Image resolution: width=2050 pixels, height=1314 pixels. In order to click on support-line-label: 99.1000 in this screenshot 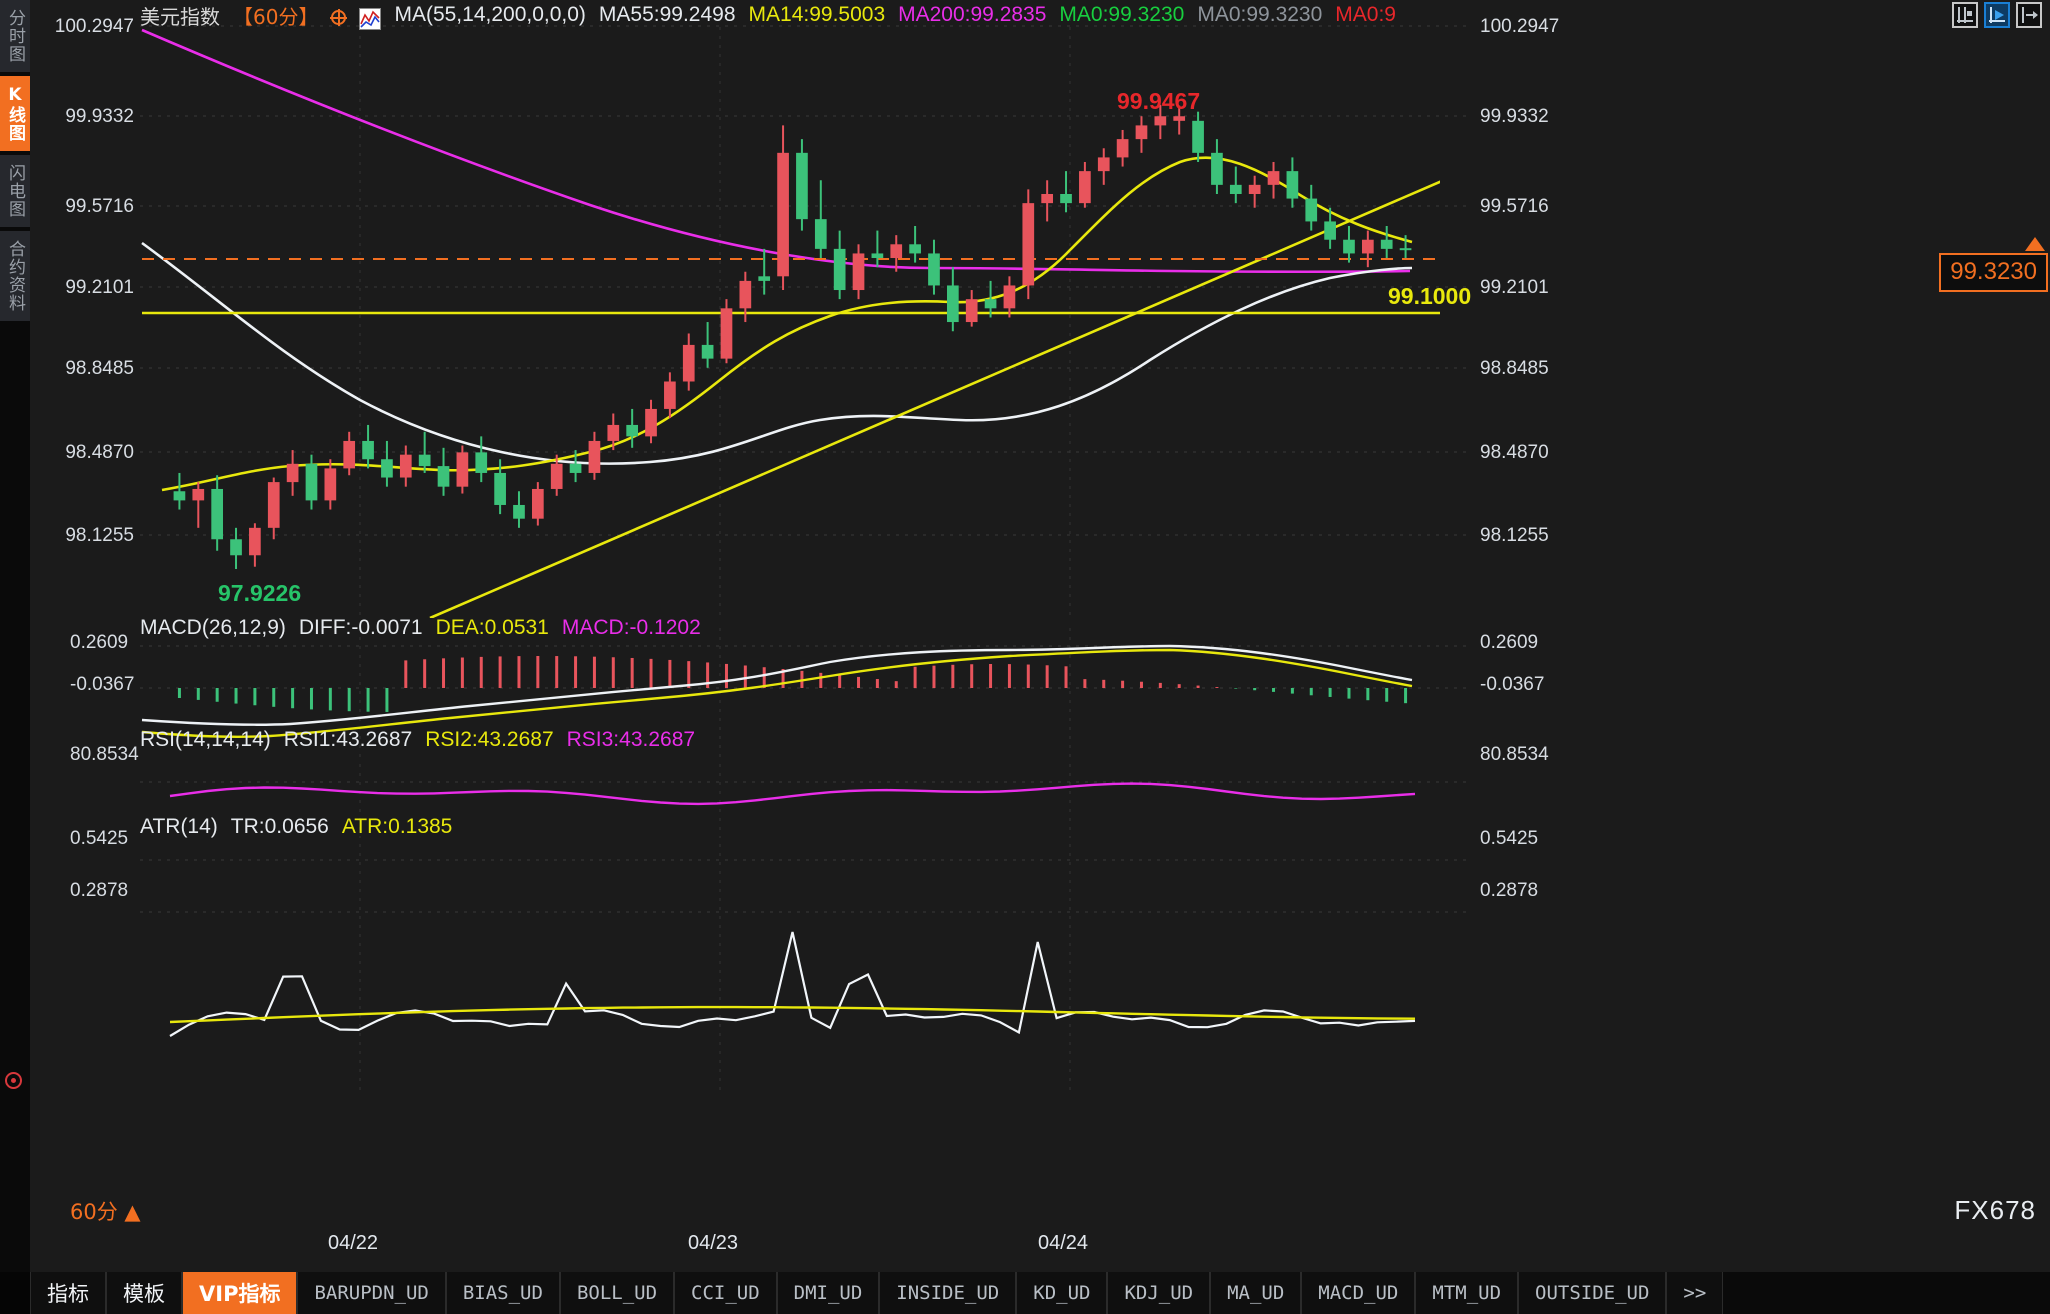, I will do `click(1430, 296)`.